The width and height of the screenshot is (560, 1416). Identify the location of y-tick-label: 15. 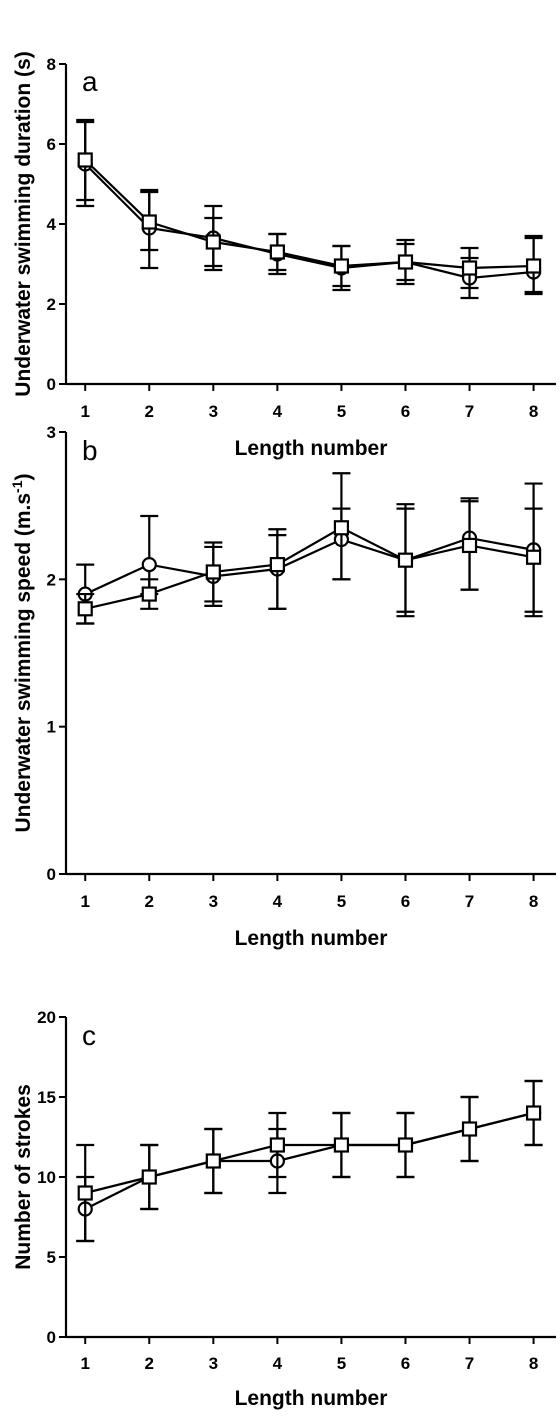
(46, 1097).